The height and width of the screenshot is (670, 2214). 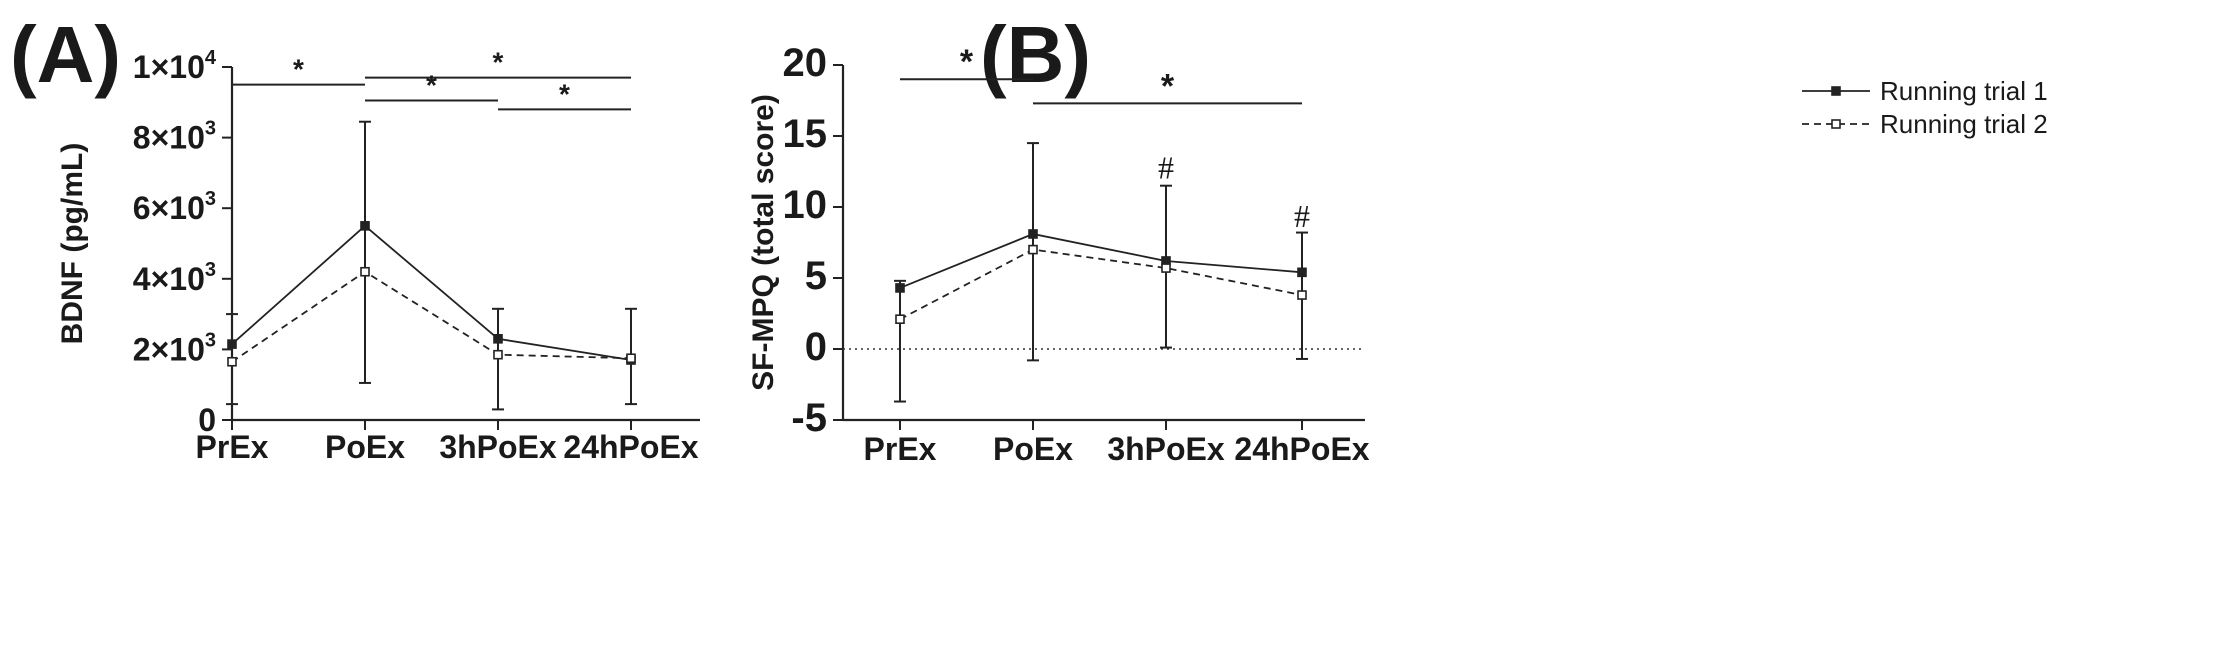 I want to click on y-axis-title: BDNF (pg/mL), so click(x=72, y=244).